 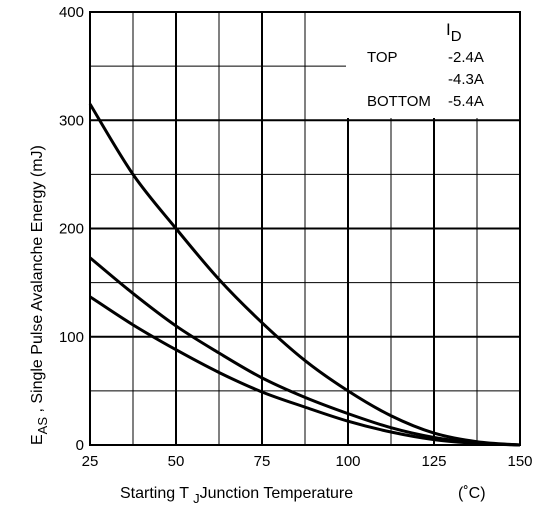 I want to click on legend-row-1-value: -2.4A, so click(x=466, y=57).